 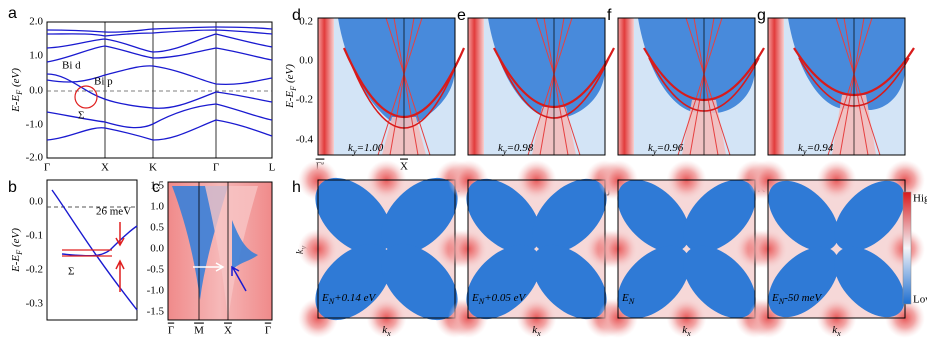 What do you see at coordinates (159, 90) in the screenshot?
I see `panel-a-plot` at bounding box center [159, 90].